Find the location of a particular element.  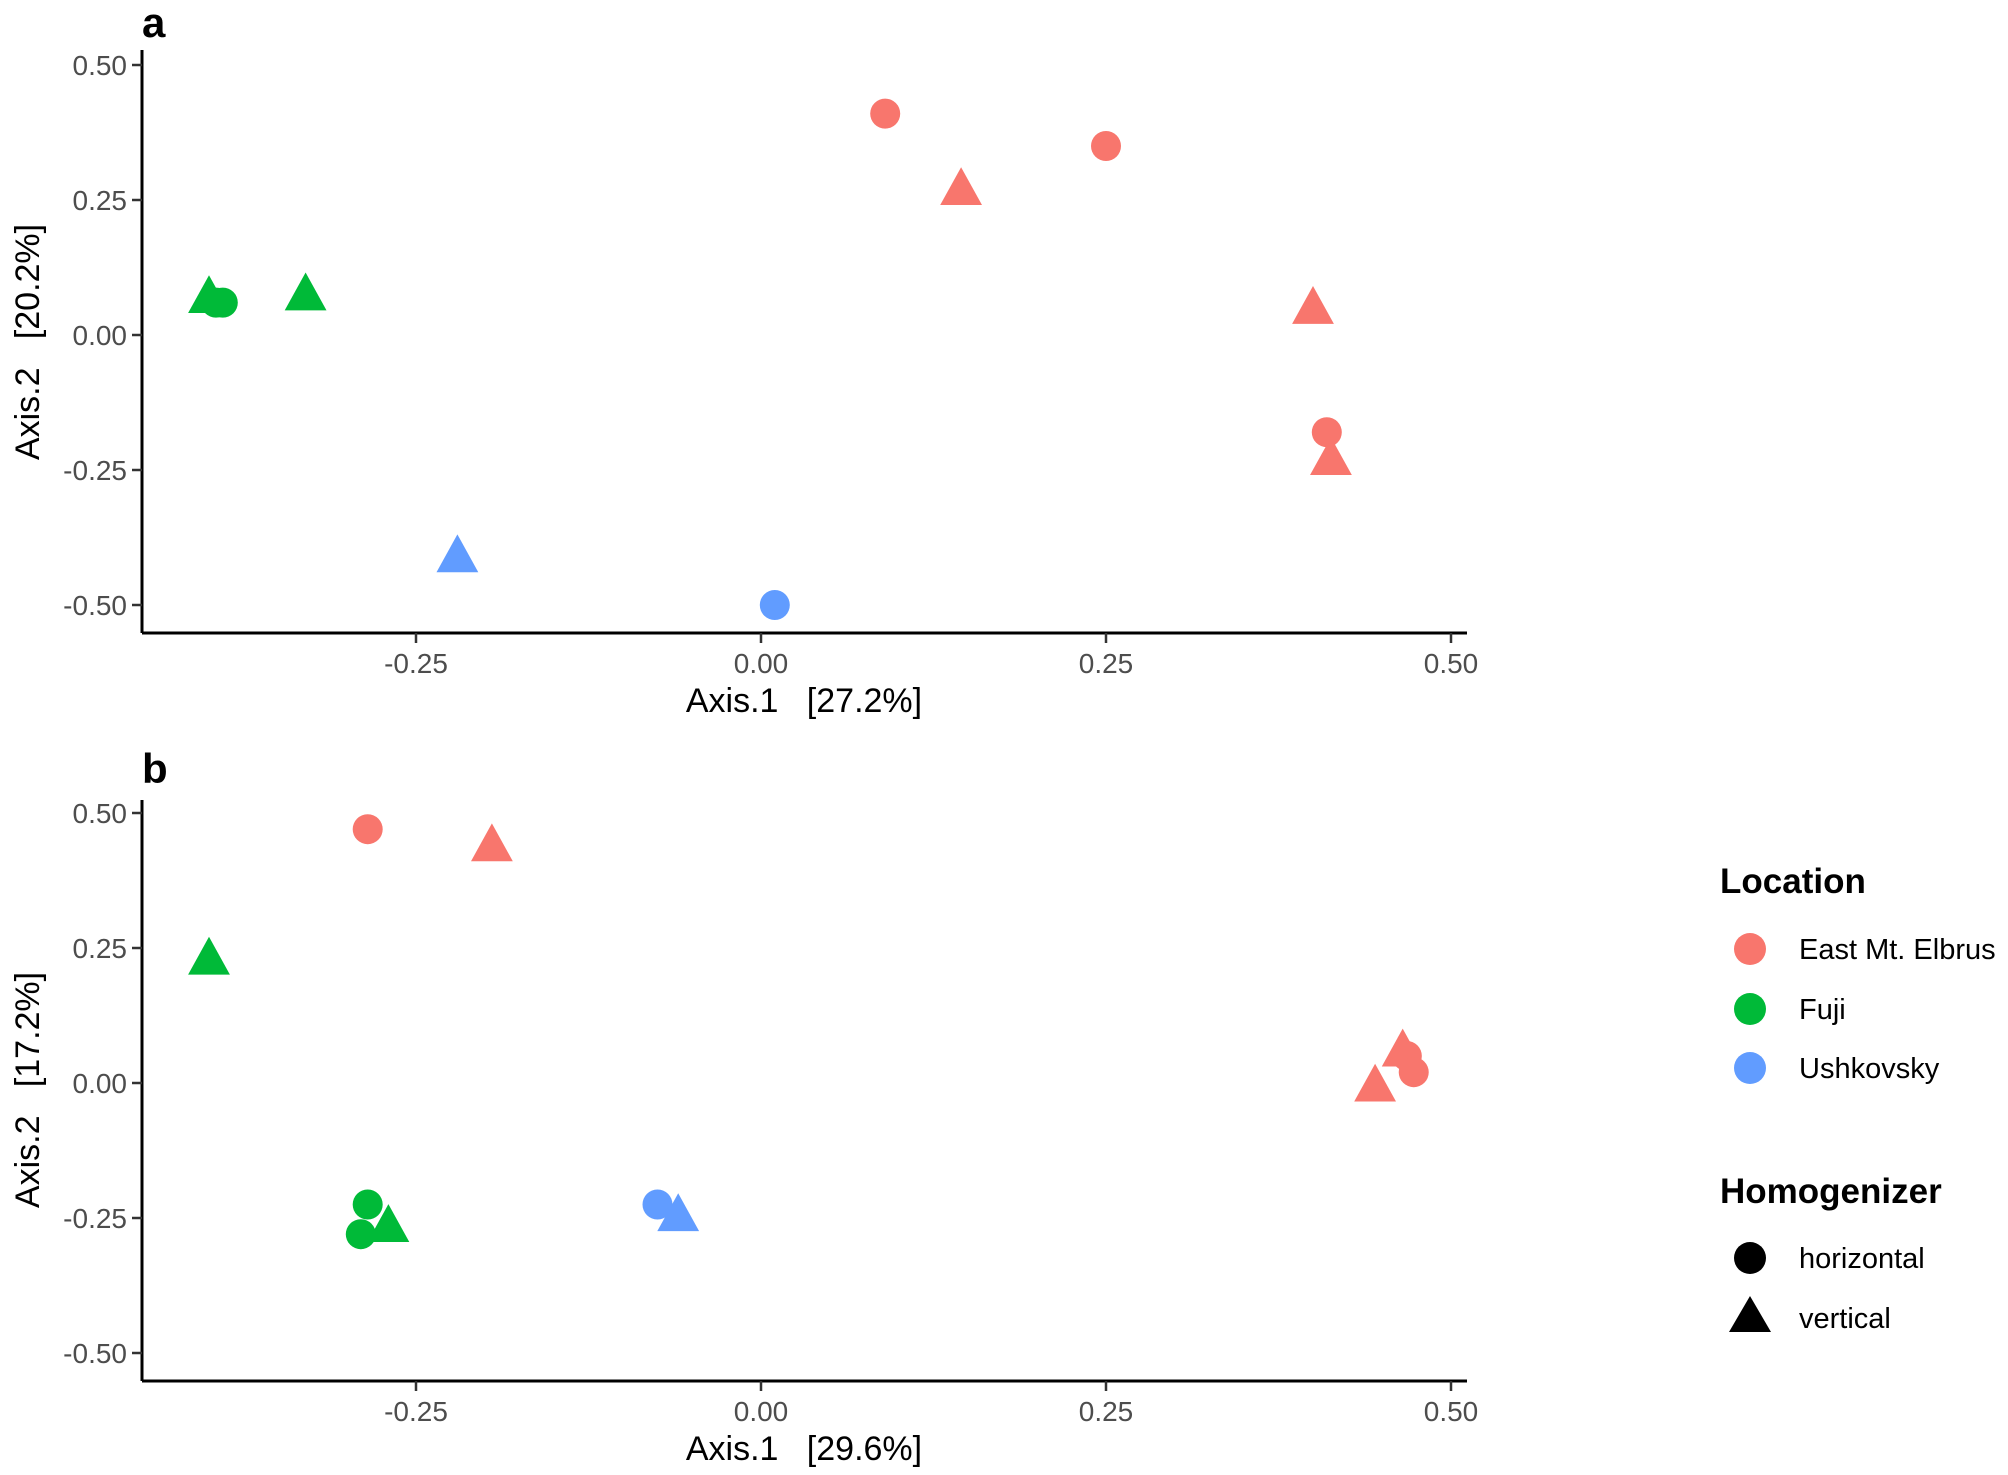

panel-a-x-ticks: -0.25 0.00 0.25 0.50 is located at coordinates (931, 656).